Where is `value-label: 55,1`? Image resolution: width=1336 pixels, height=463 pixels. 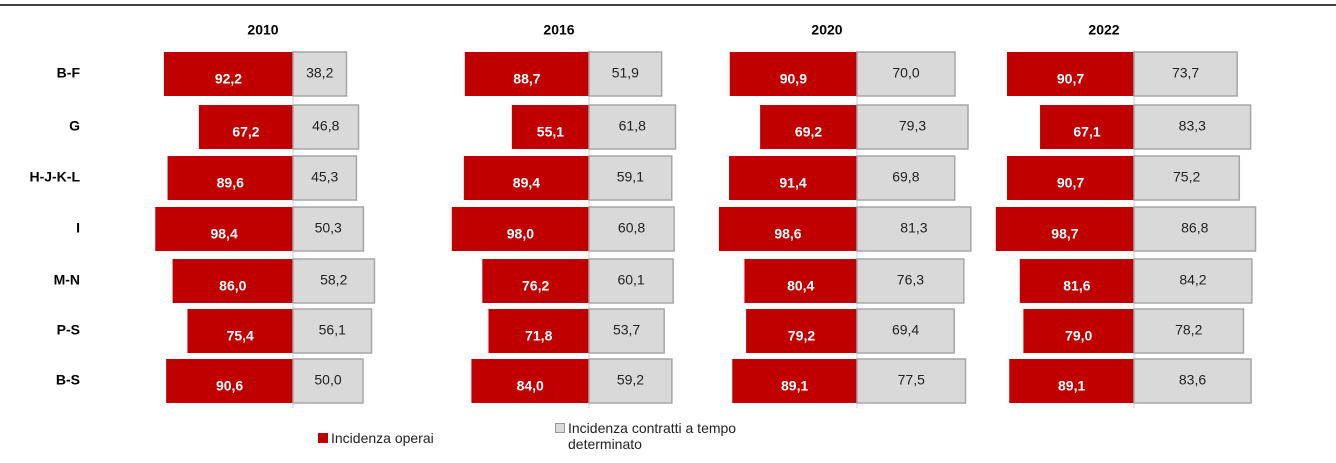
value-label: 55,1 is located at coordinates (550, 132).